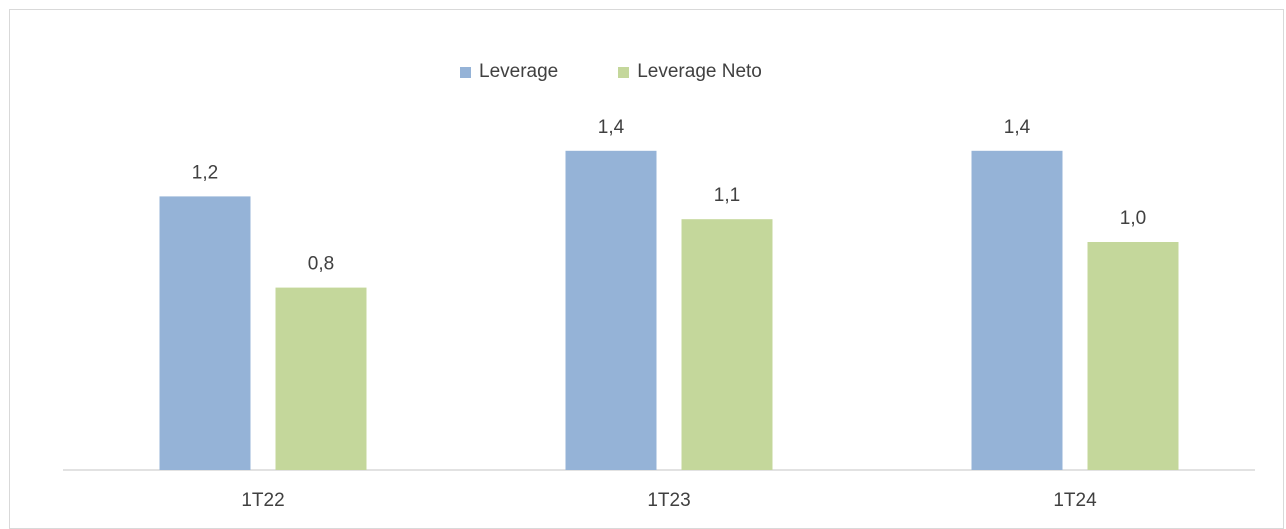 This screenshot has height=529, width=1286. Describe the element at coordinates (465, 72) in the screenshot. I see `legend-swatch-leverage` at that location.